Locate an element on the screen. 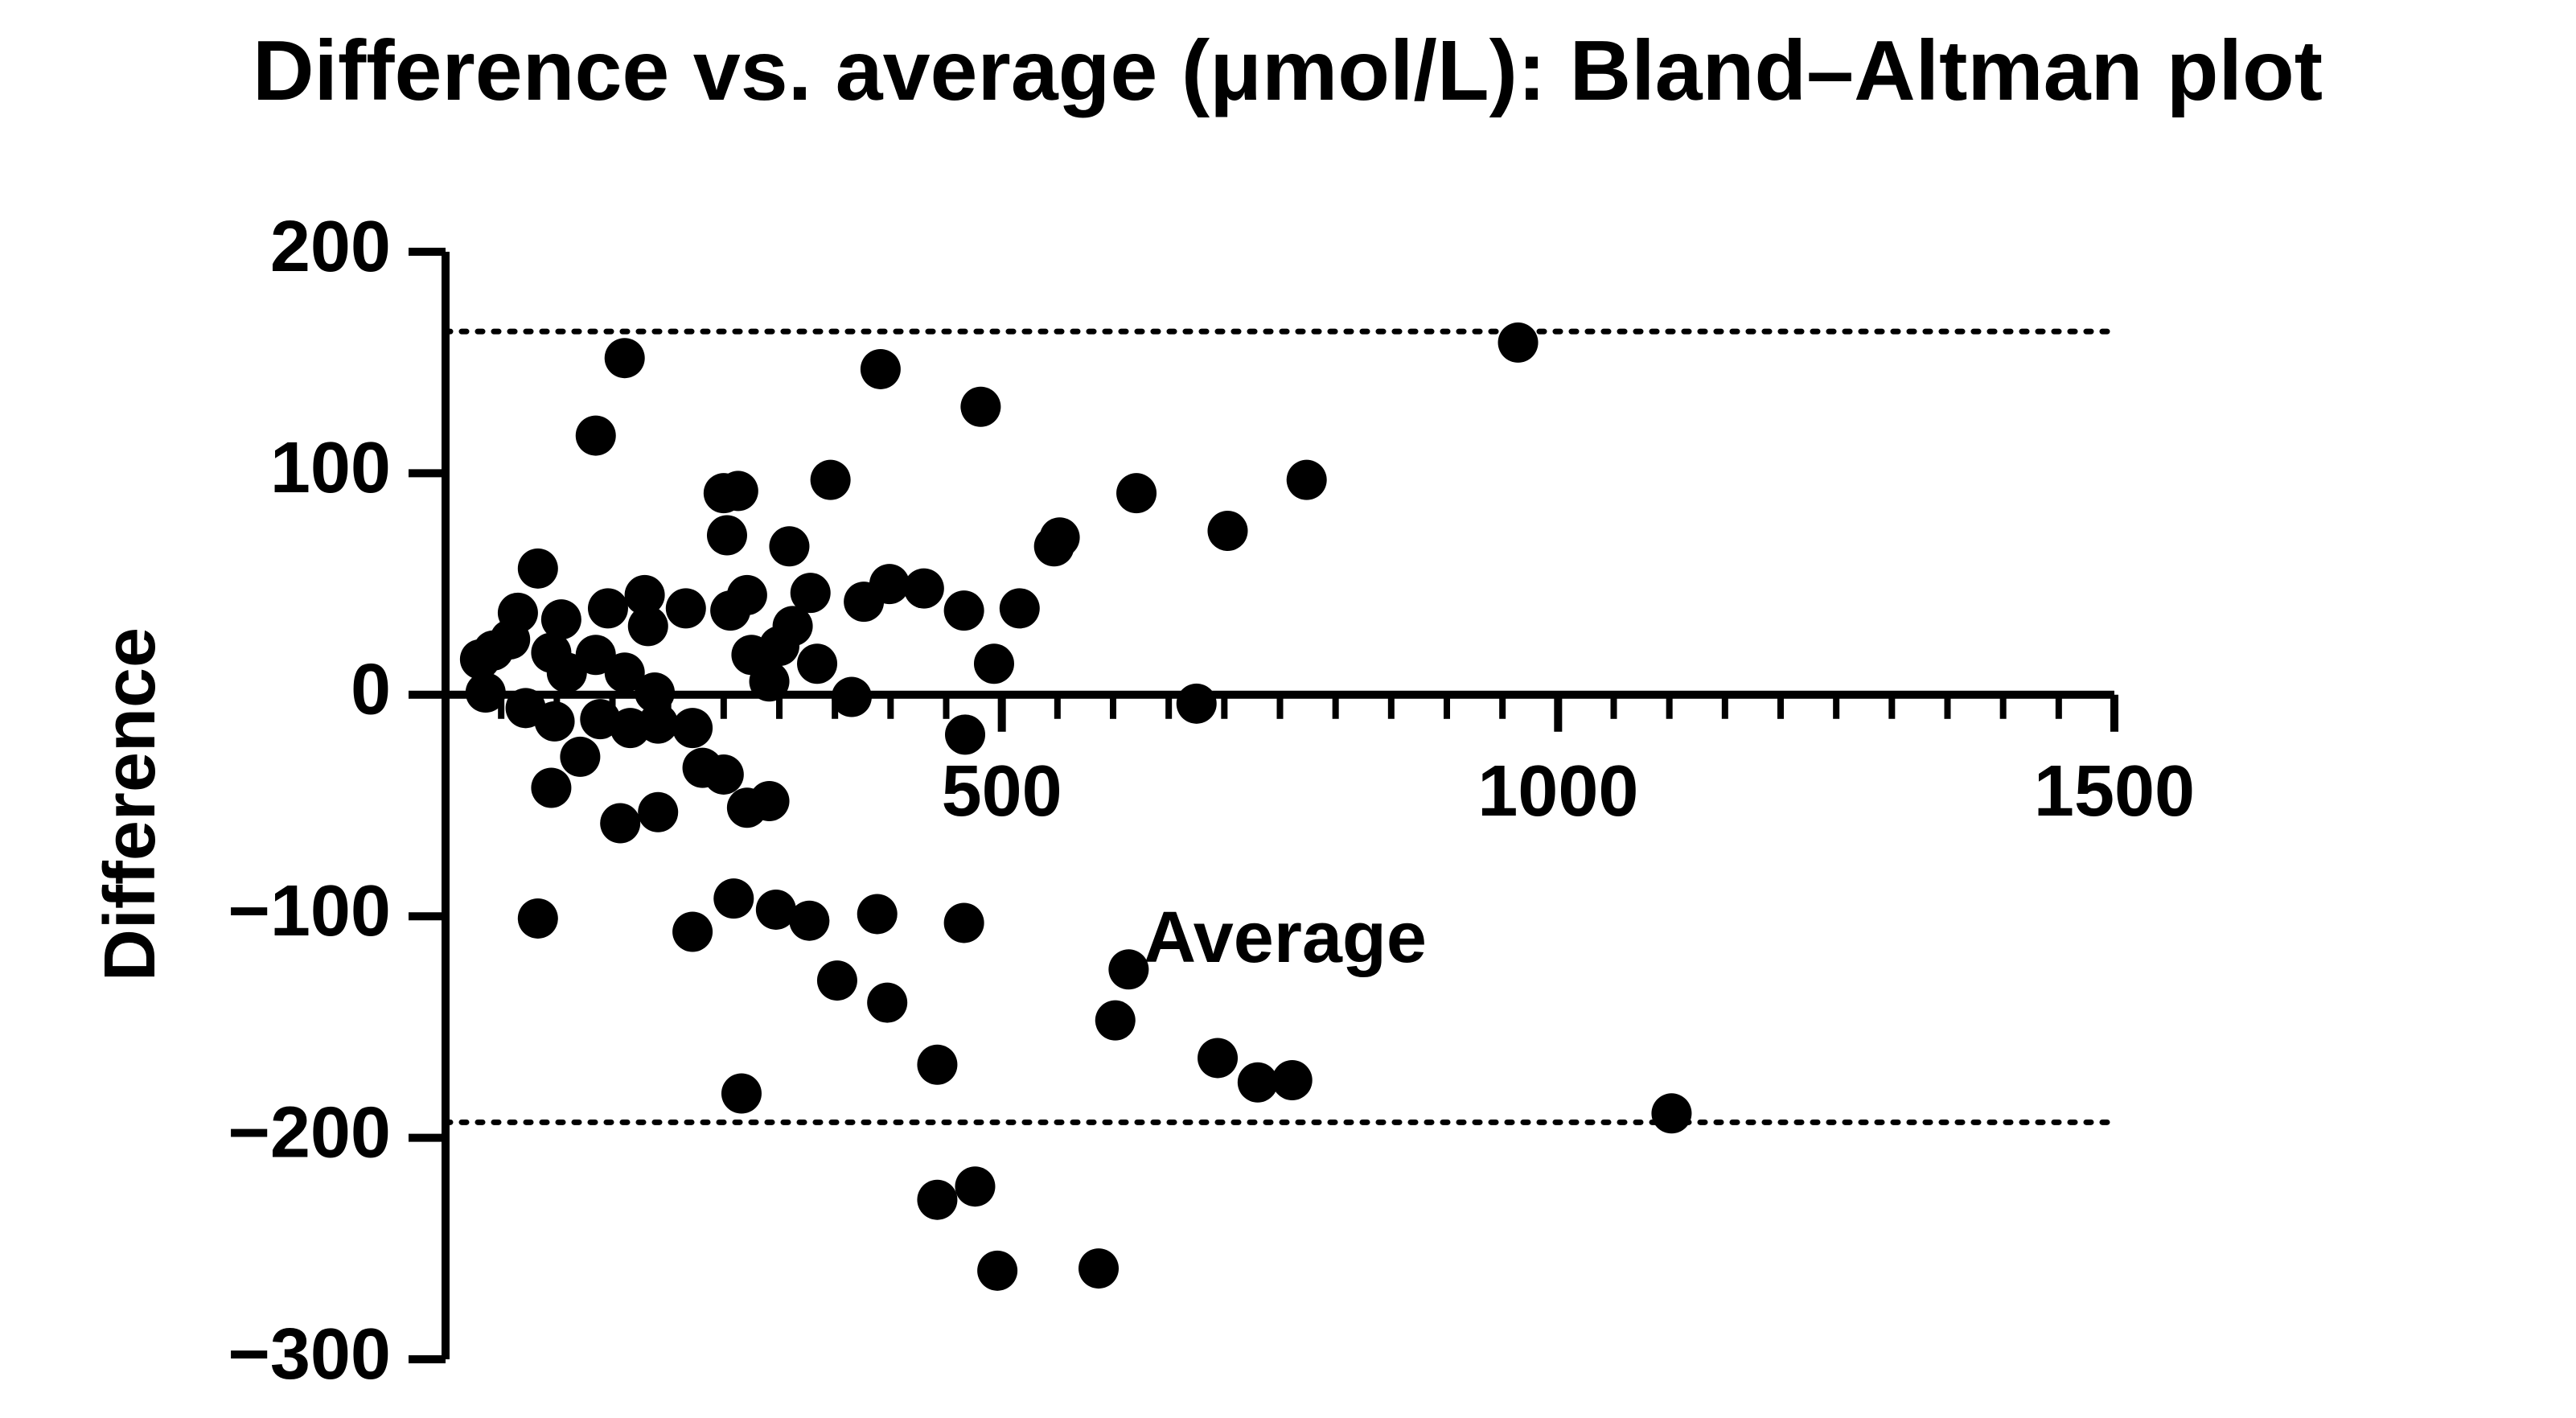  x-tick-label: 1500 is located at coordinates (2114, 791).